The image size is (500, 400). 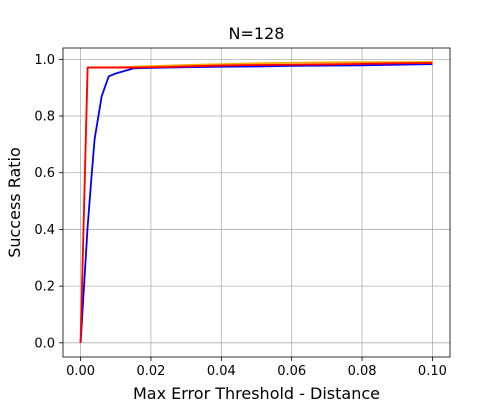 I want to click on y-tick-label: 1.0, so click(x=44, y=60).